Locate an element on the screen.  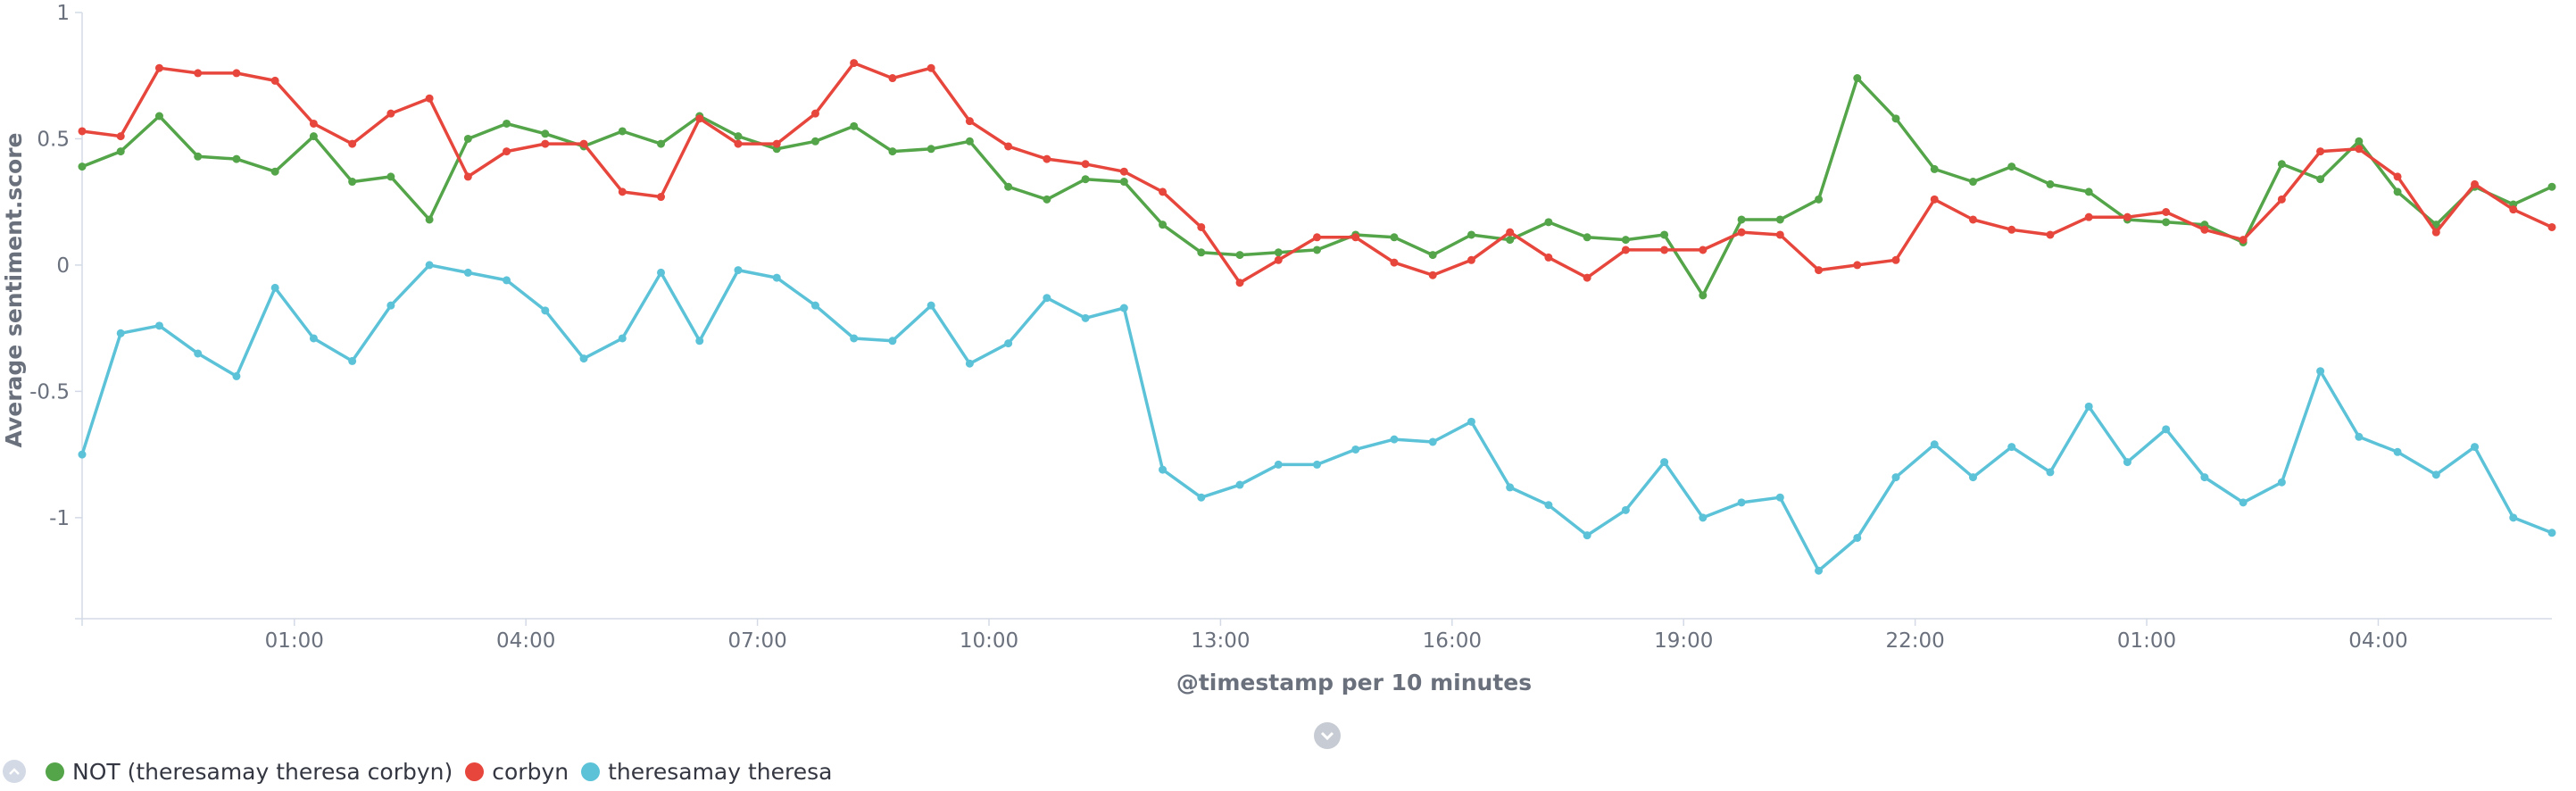
legend-toggle-chevron-up-icon is located at coordinates (15, 771).